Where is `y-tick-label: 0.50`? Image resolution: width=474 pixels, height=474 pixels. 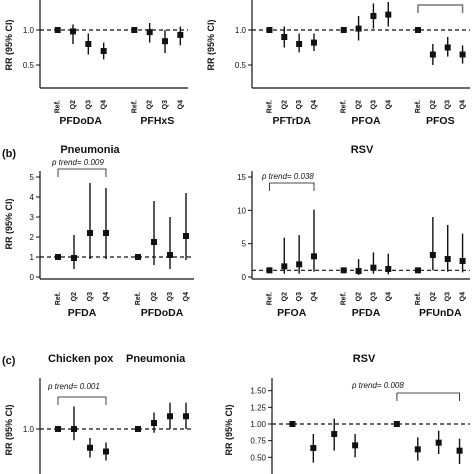
y-tick-label: 0.50 is located at coordinates (258, 457).